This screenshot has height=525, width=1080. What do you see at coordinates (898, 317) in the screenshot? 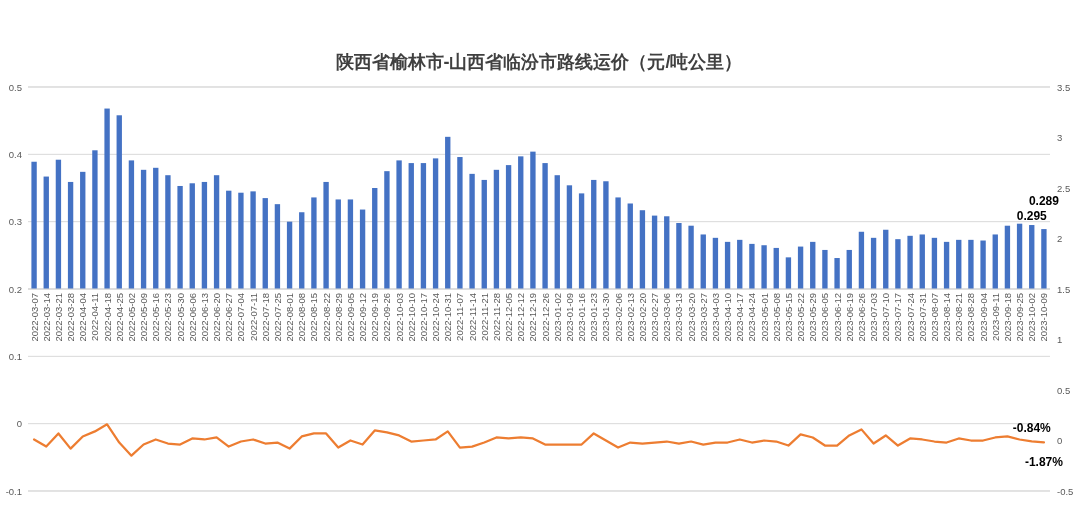
I see `x-tick-label: 2023-07-17` at bounding box center [898, 317].